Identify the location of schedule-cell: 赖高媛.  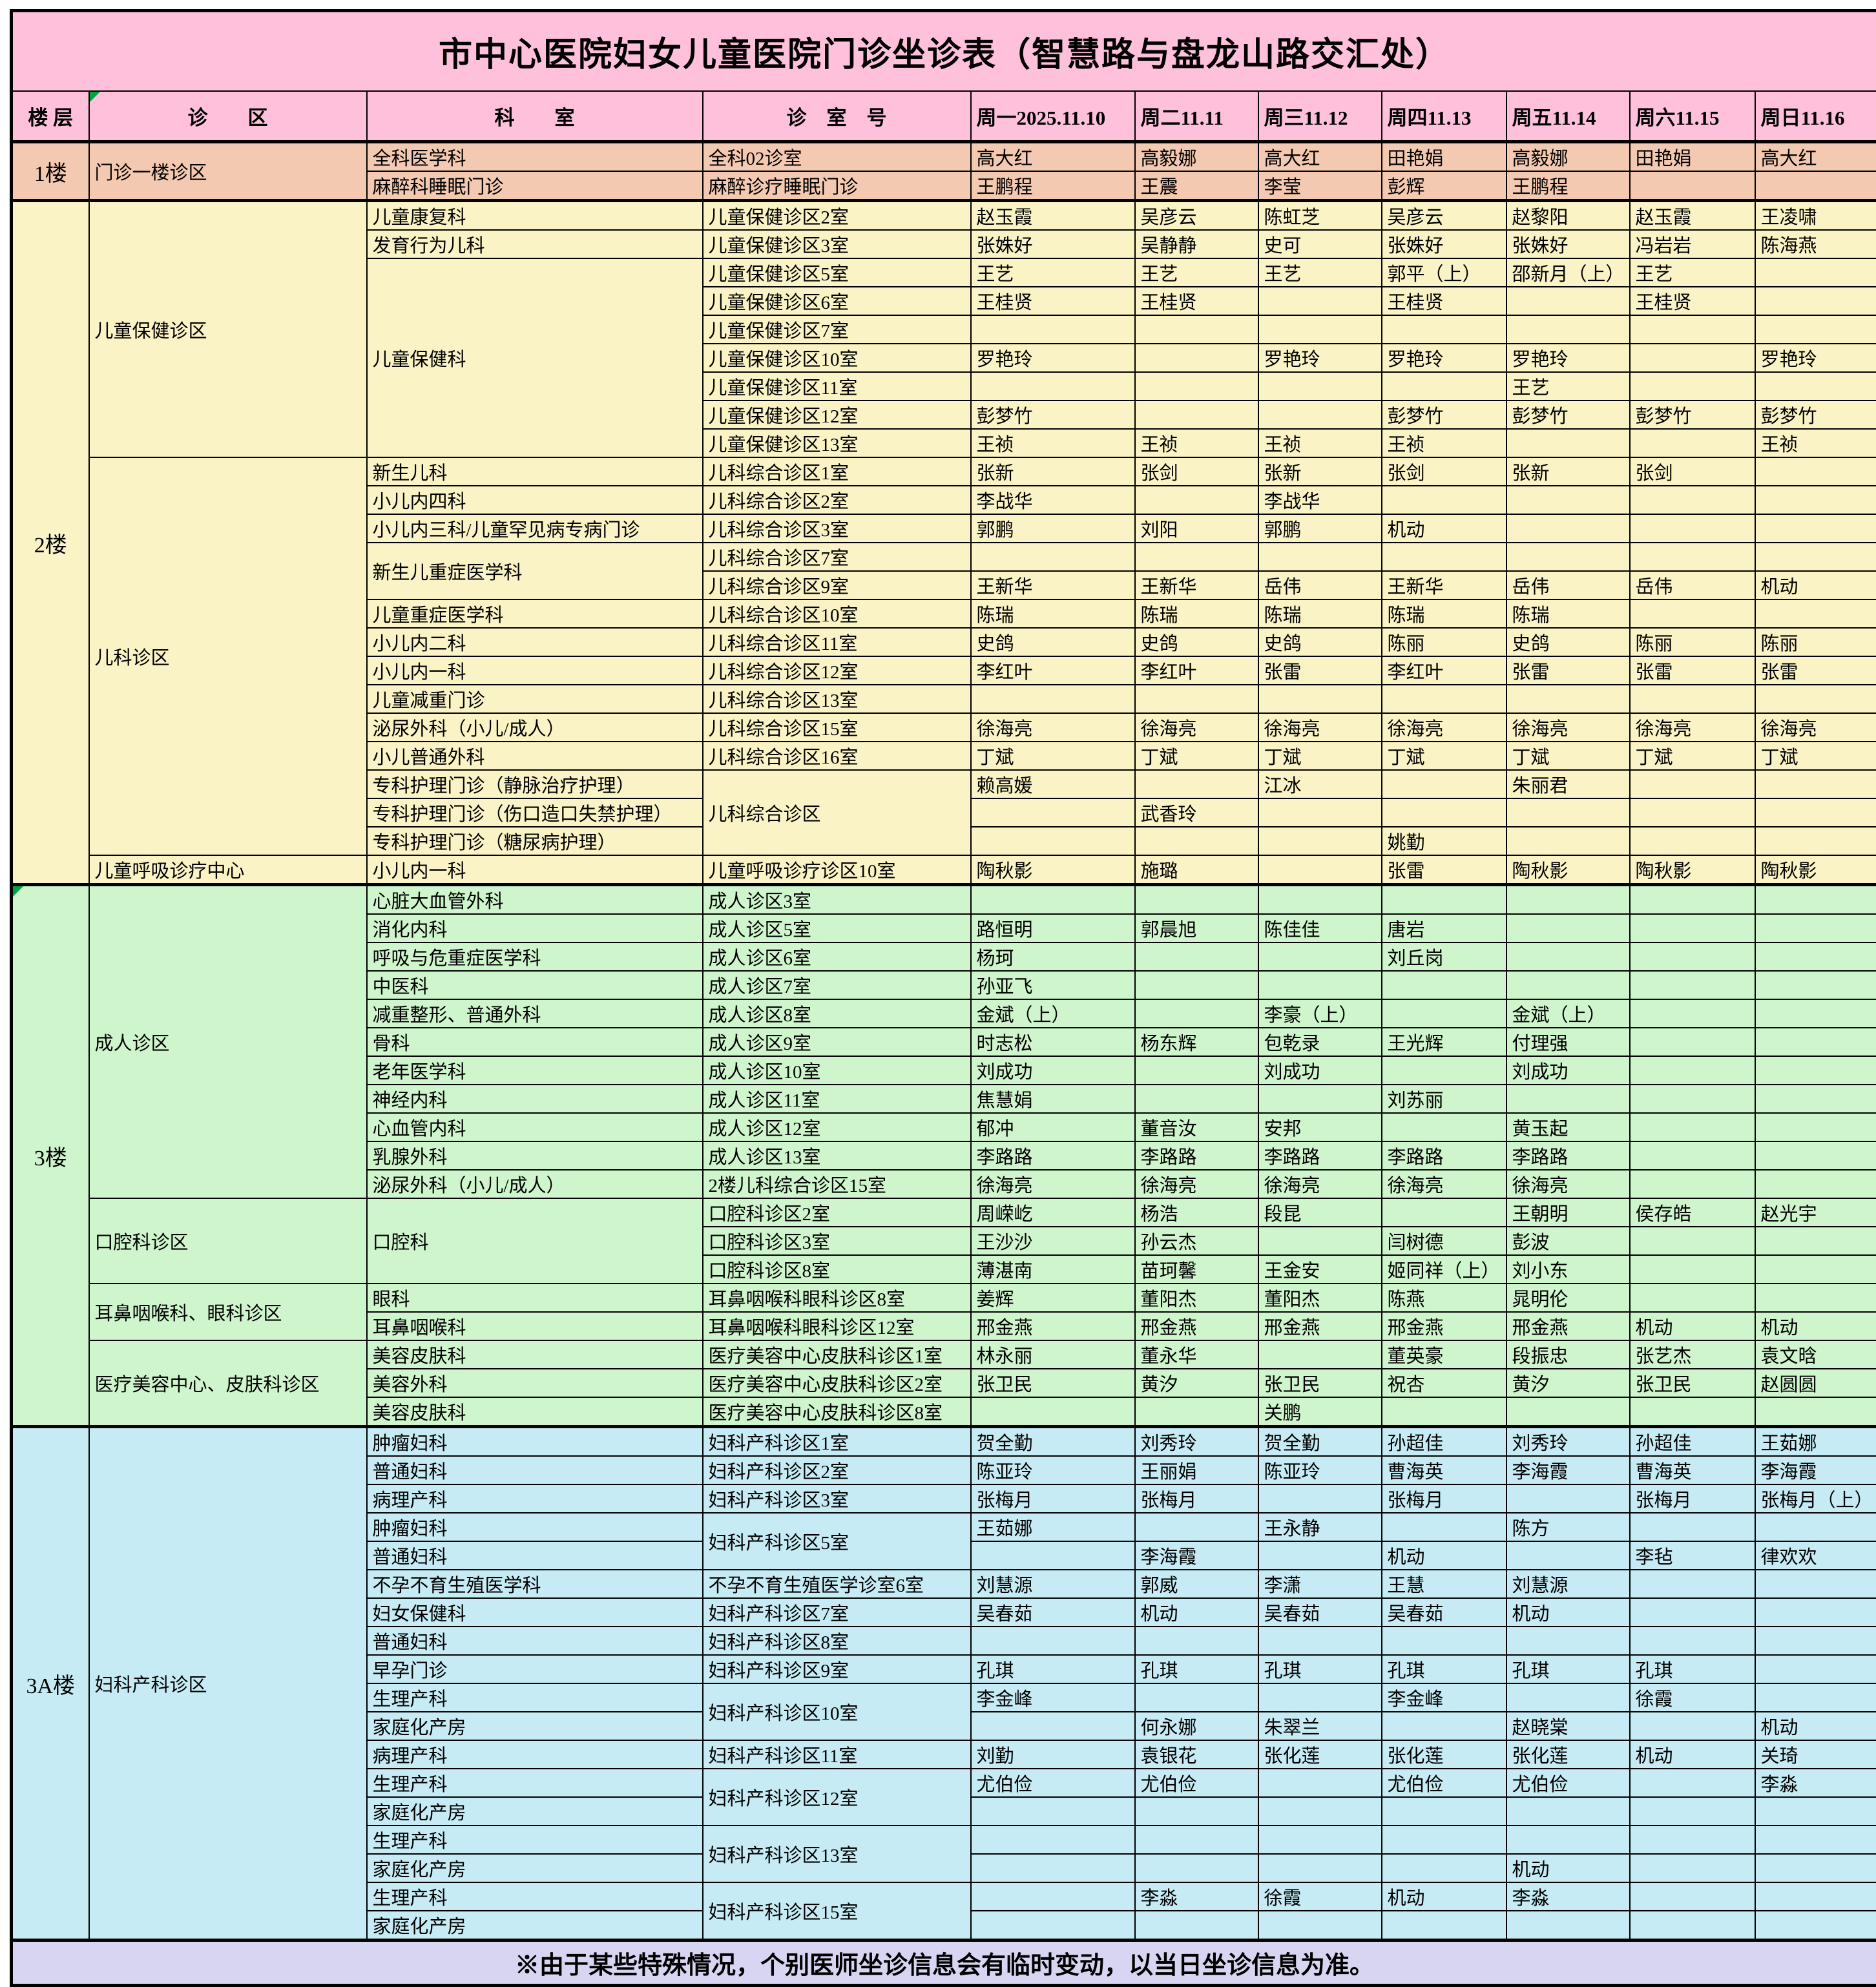
(1053, 784).